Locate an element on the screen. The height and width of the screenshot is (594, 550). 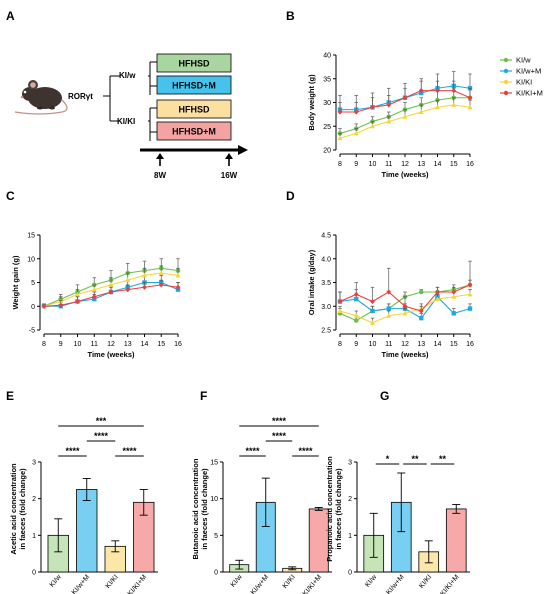
panel-label-b: B is located at coordinates (290, 16).